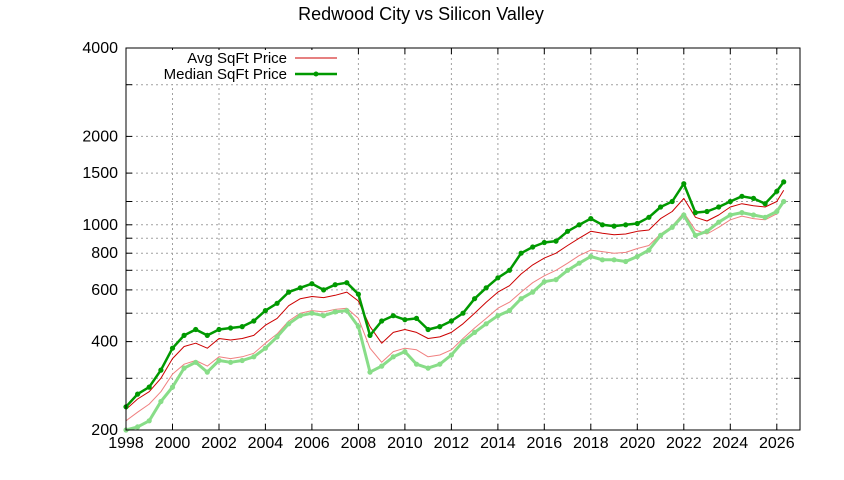 This screenshot has height=480, width=844. I want to click on x-tick-label: 2014, so click(498, 443).